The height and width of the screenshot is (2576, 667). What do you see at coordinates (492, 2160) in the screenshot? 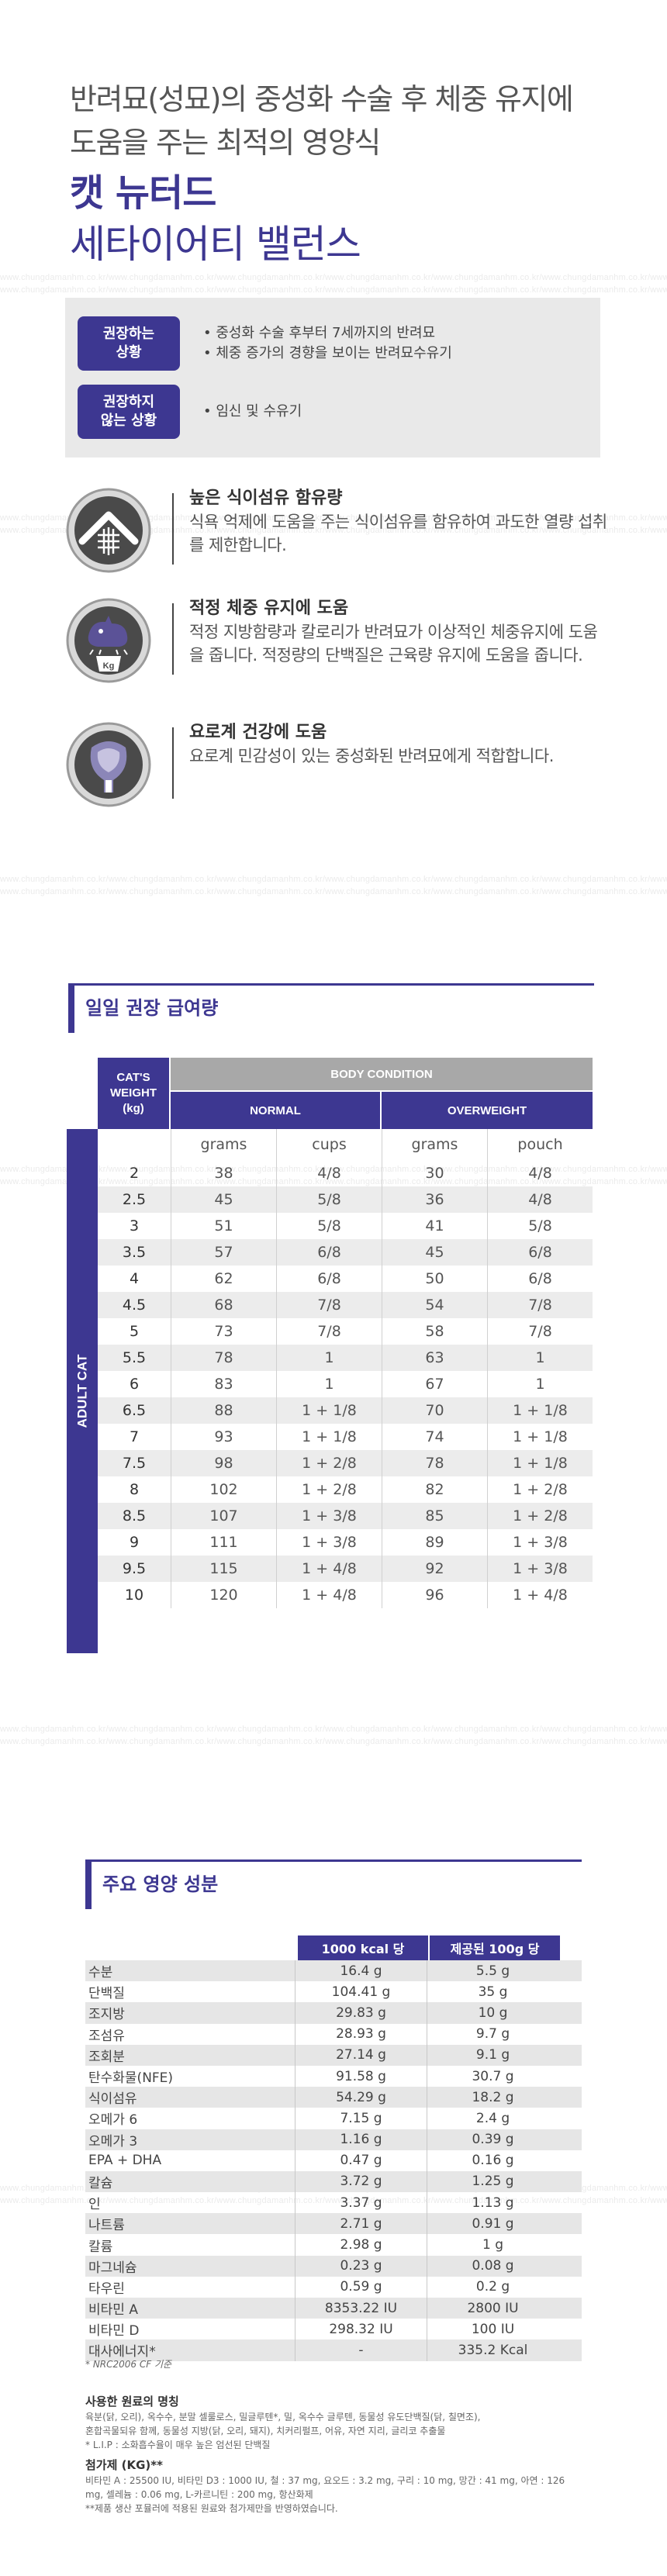
I see `nutrient-value: 0.16 g` at bounding box center [492, 2160].